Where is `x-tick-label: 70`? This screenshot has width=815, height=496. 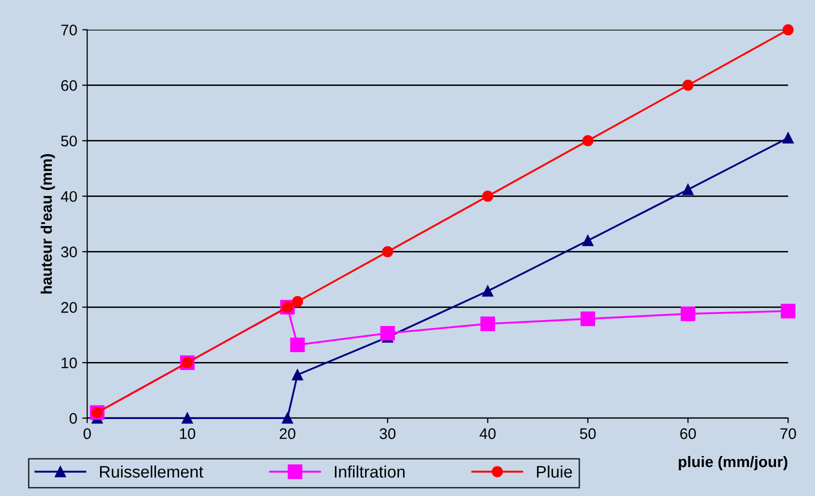 x-tick-label: 70 is located at coordinates (788, 434).